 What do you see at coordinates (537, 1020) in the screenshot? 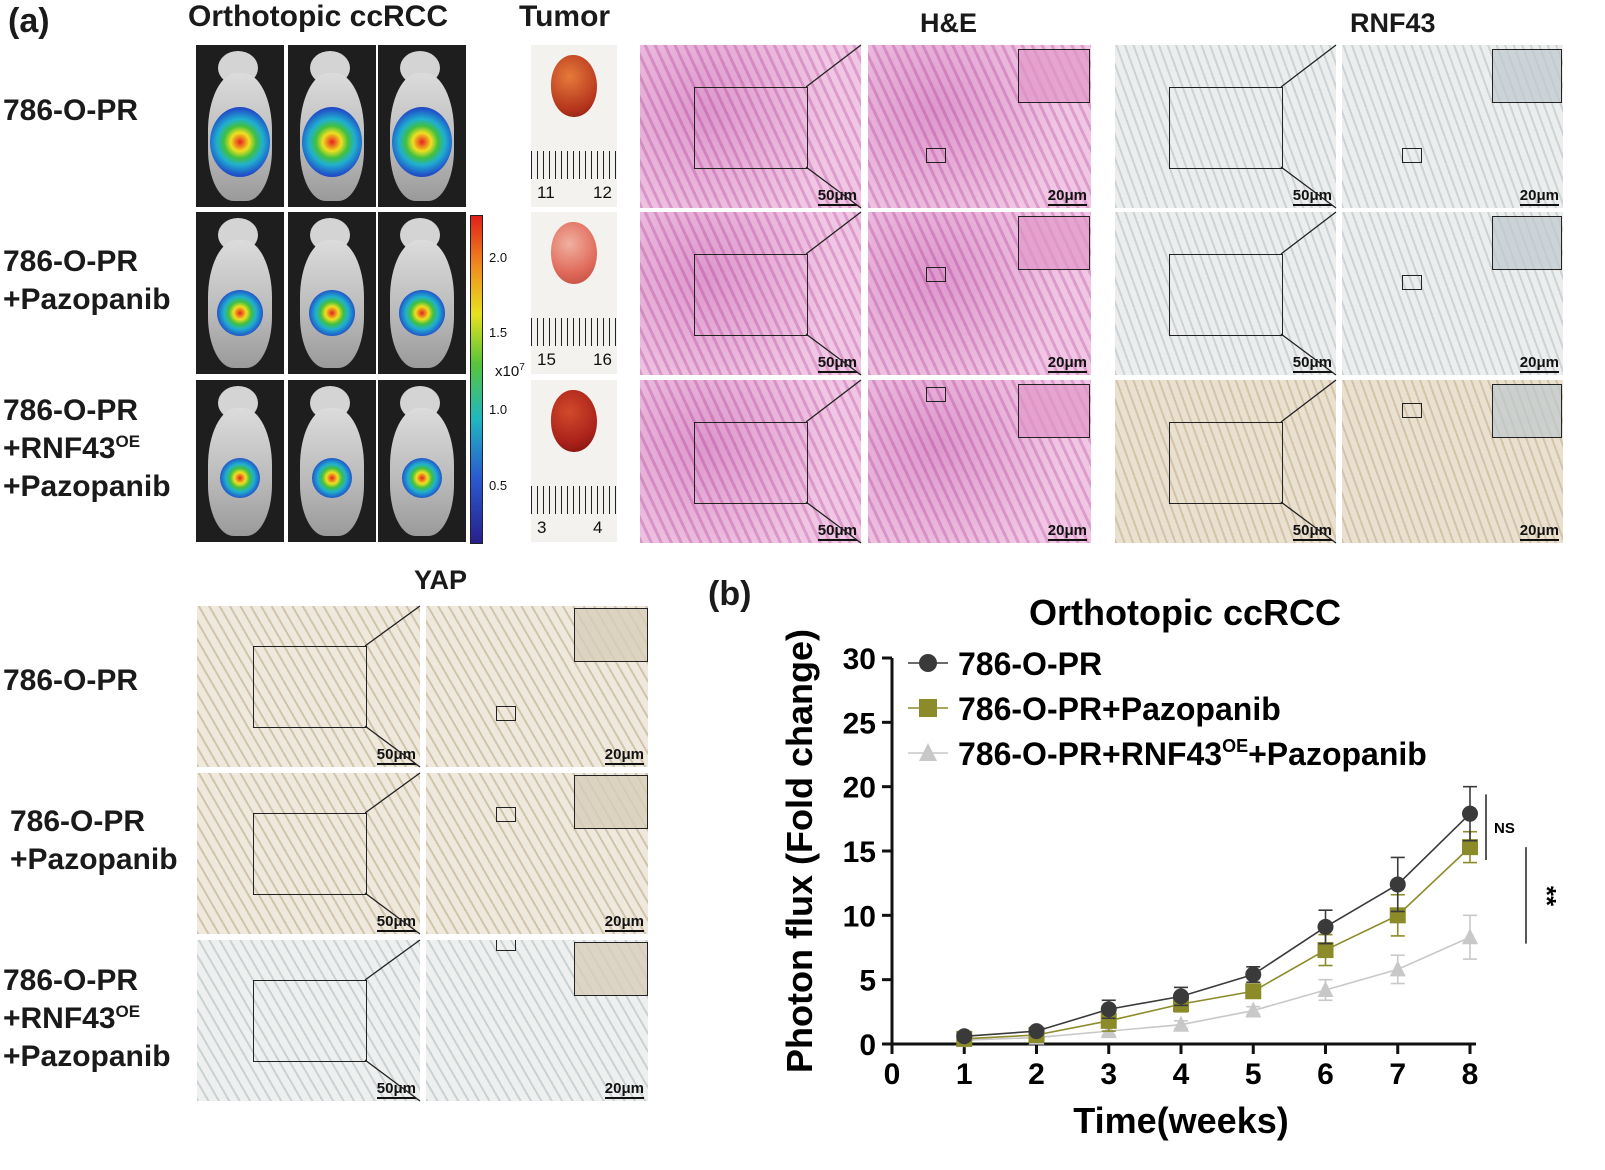
I see `yap-high-r3: 20μm` at bounding box center [537, 1020].